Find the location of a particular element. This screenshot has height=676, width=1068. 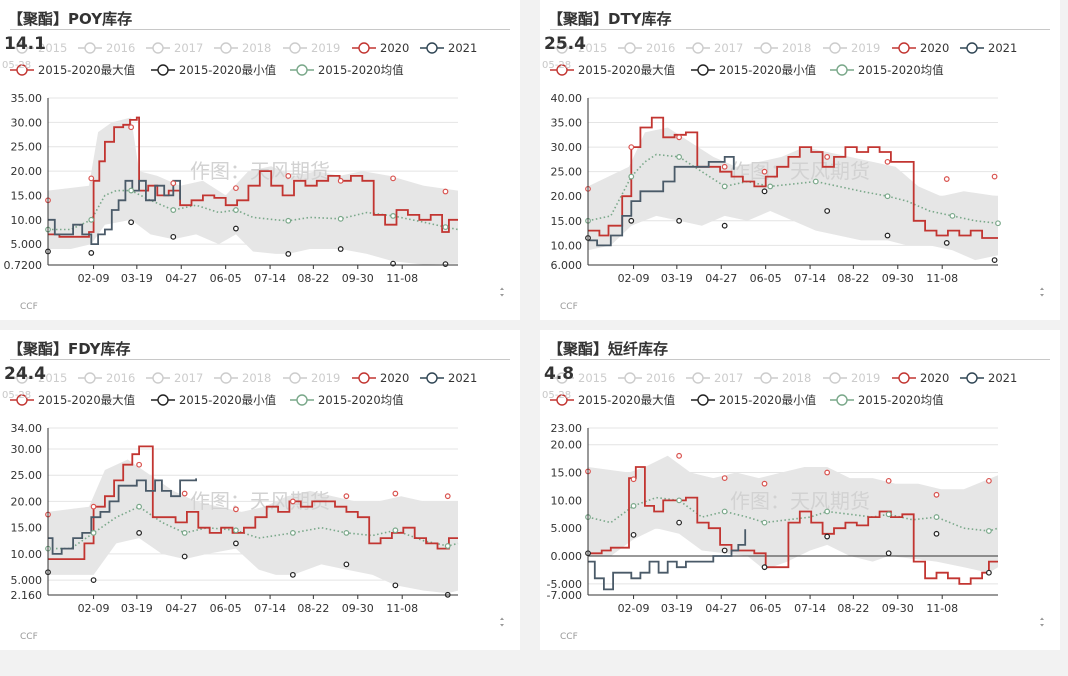

x-tick-label: 09-30 is located at coordinates (898, 278).